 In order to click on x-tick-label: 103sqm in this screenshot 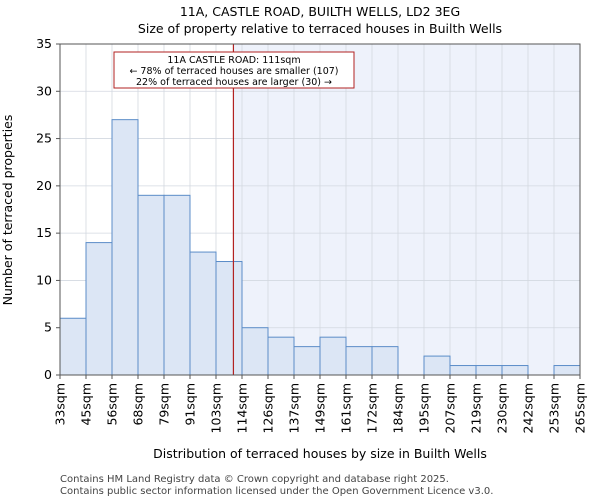, I will do `click(216, 408)`.